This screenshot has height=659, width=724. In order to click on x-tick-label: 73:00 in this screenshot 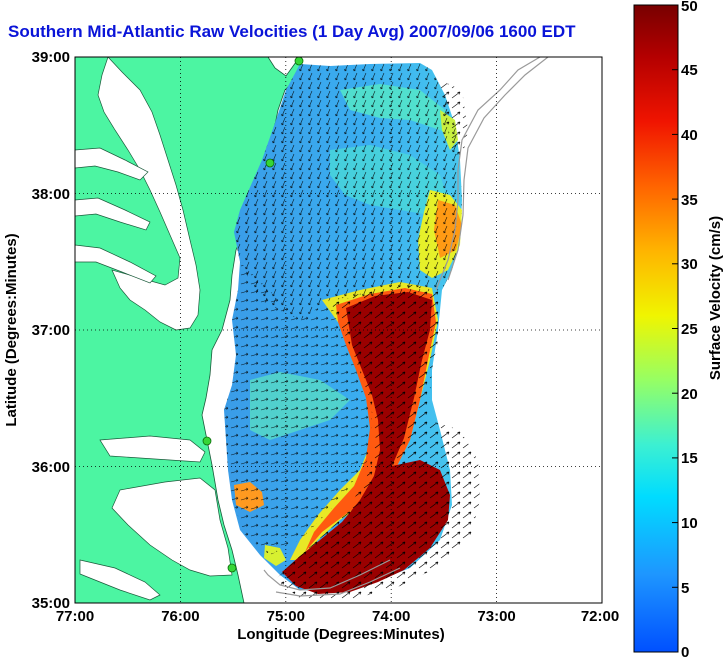, I will do `click(496, 616)`.